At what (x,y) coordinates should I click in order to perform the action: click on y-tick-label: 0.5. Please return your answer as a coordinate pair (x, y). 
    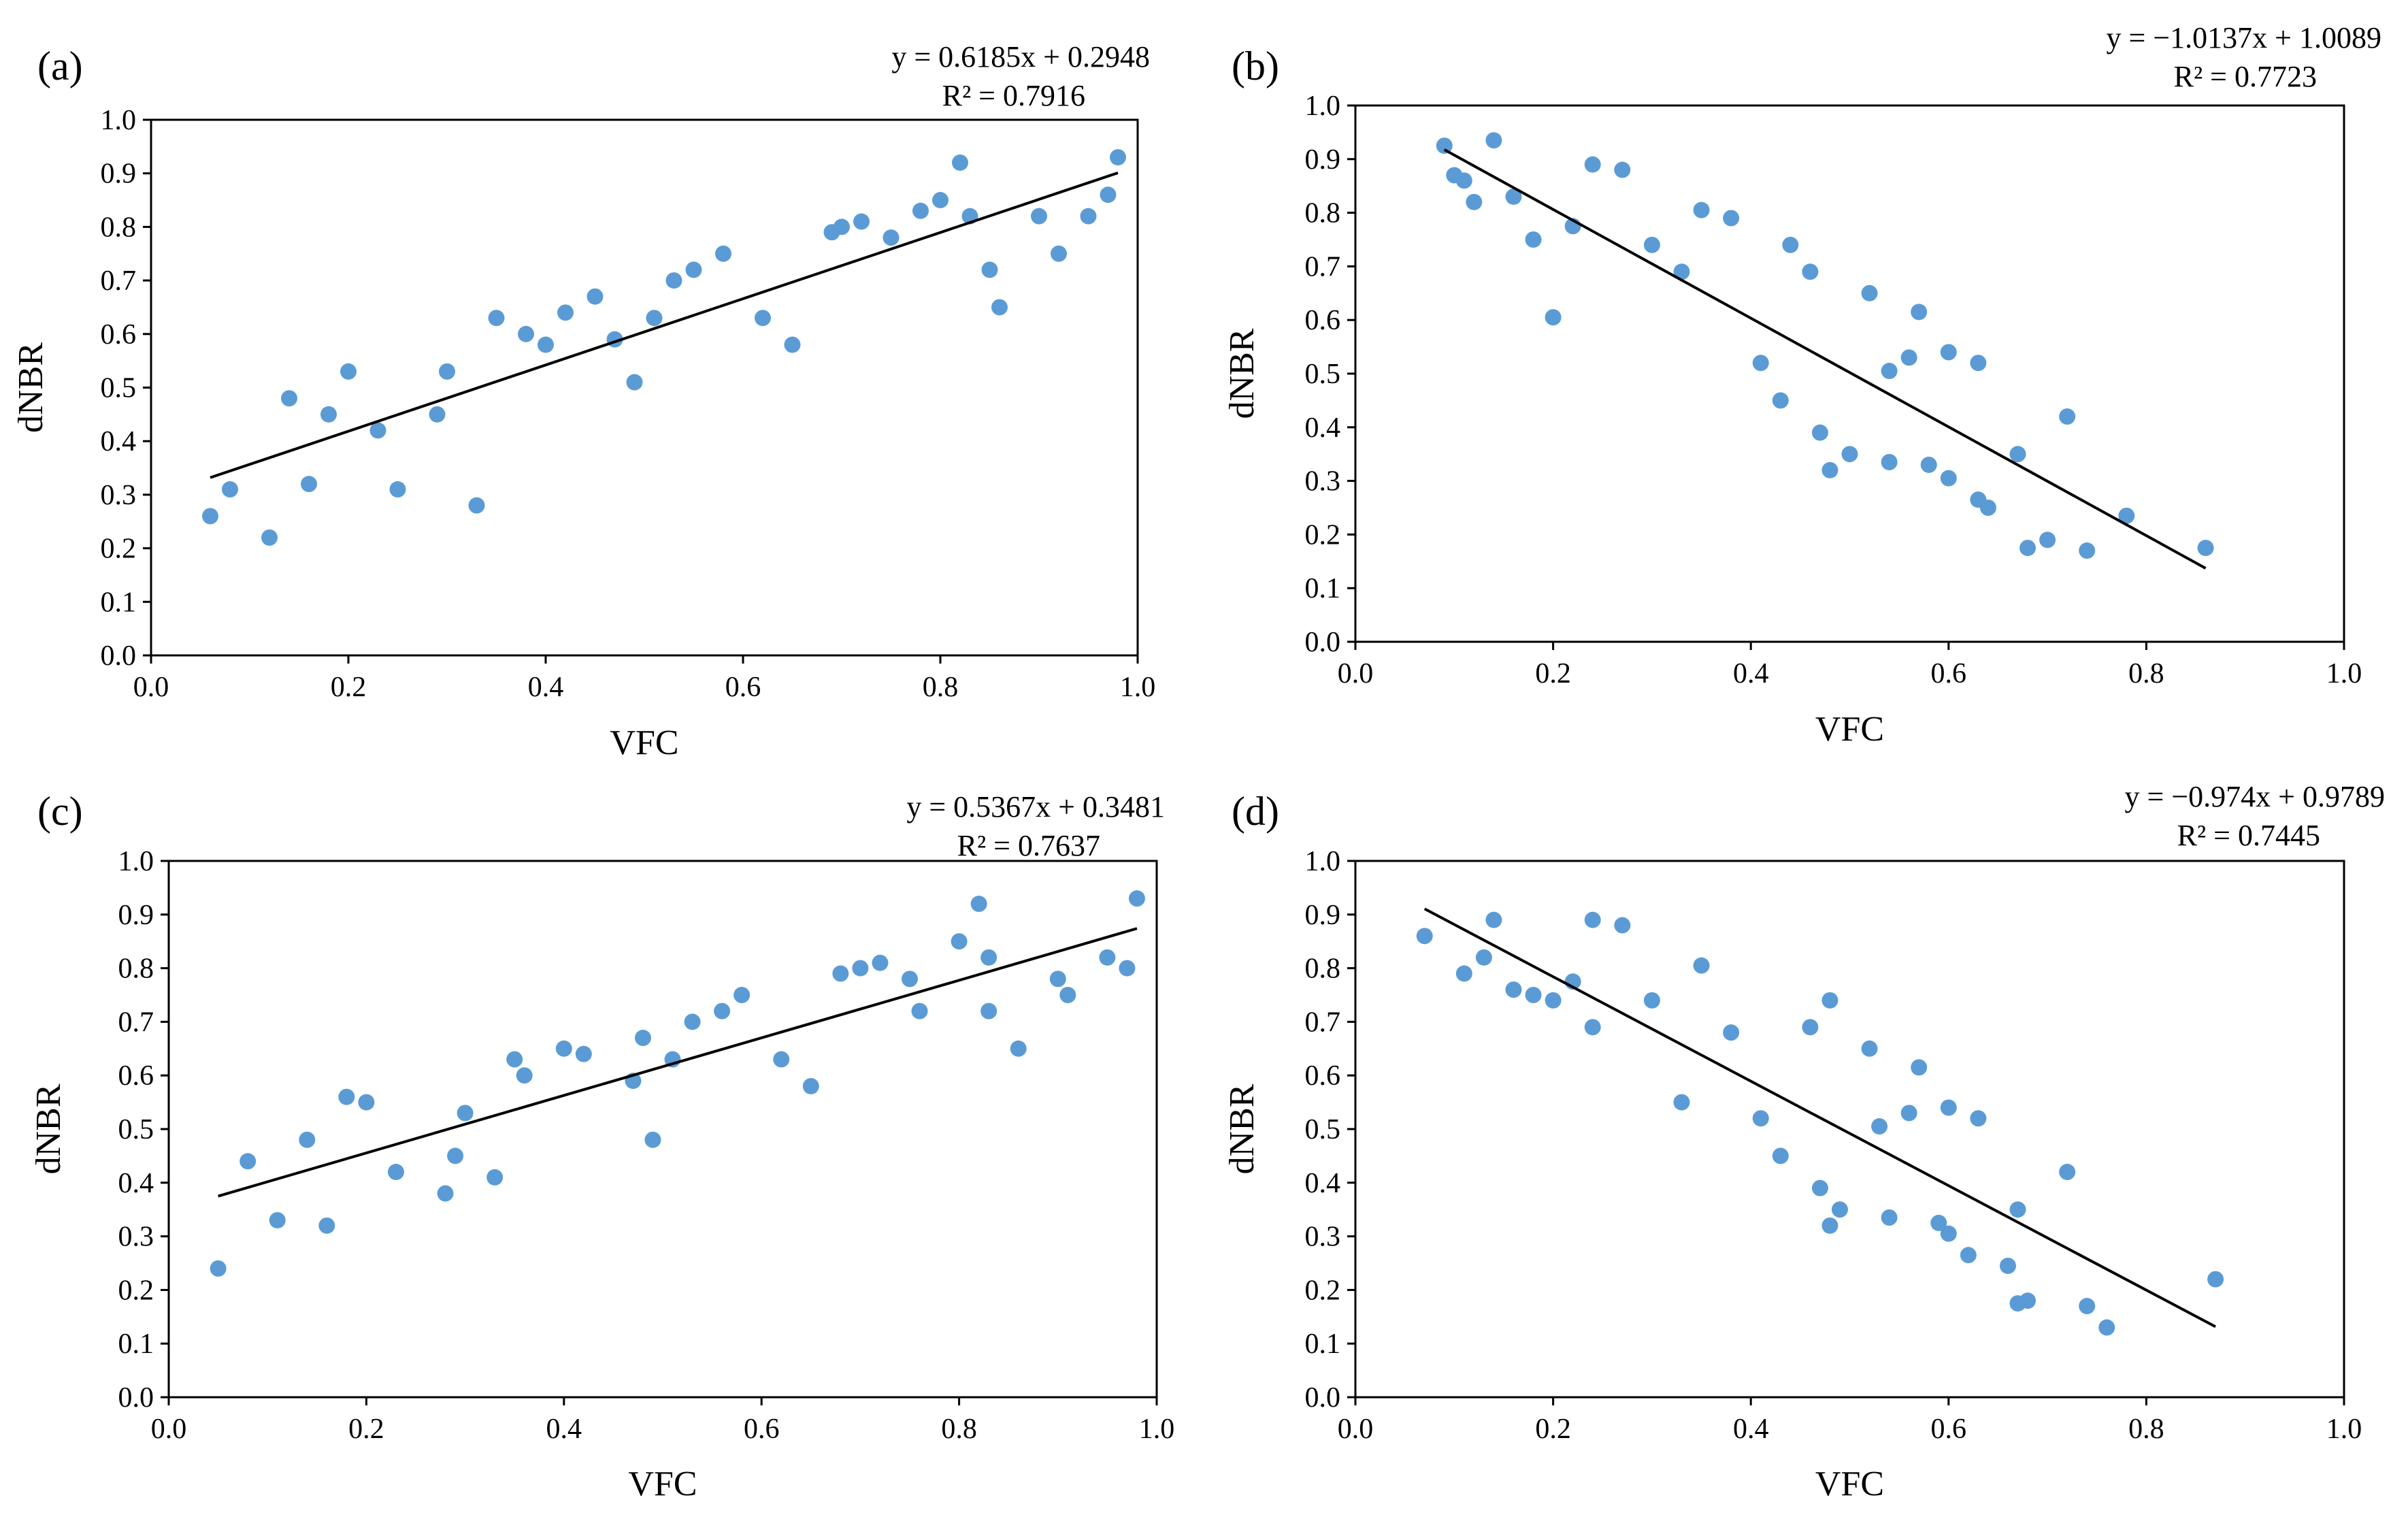
    Looking at the image, I should click on (1323, 1129).